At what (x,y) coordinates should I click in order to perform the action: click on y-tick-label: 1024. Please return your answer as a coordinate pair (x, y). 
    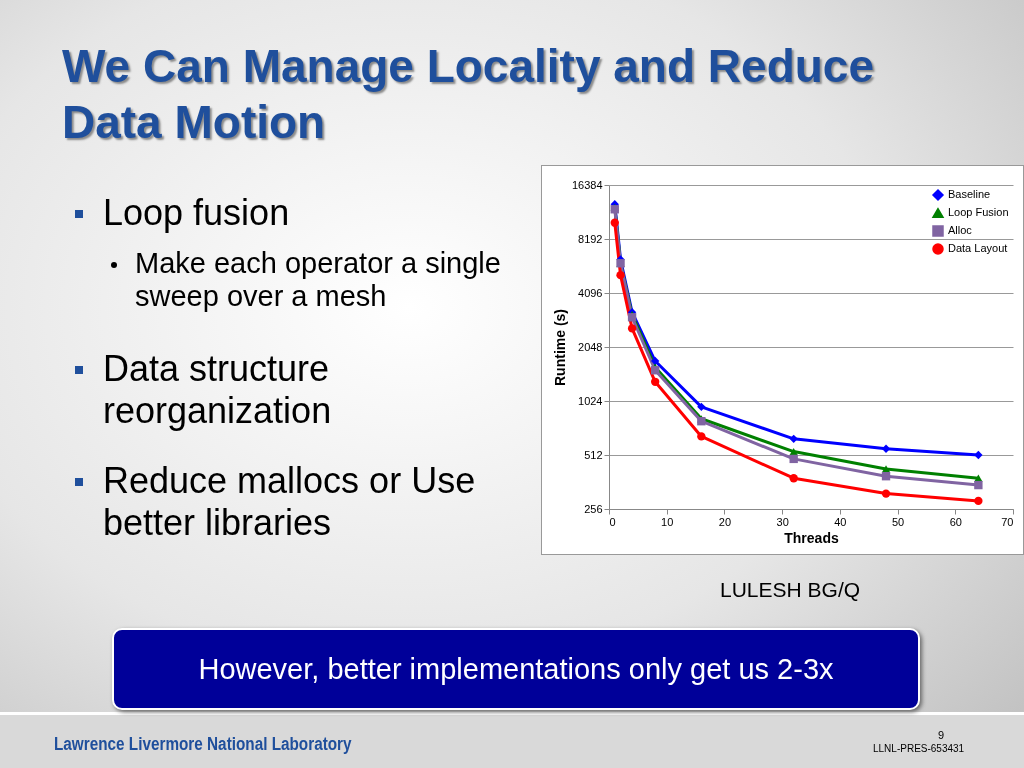
    Looking at the image, I should click on (590, 400).